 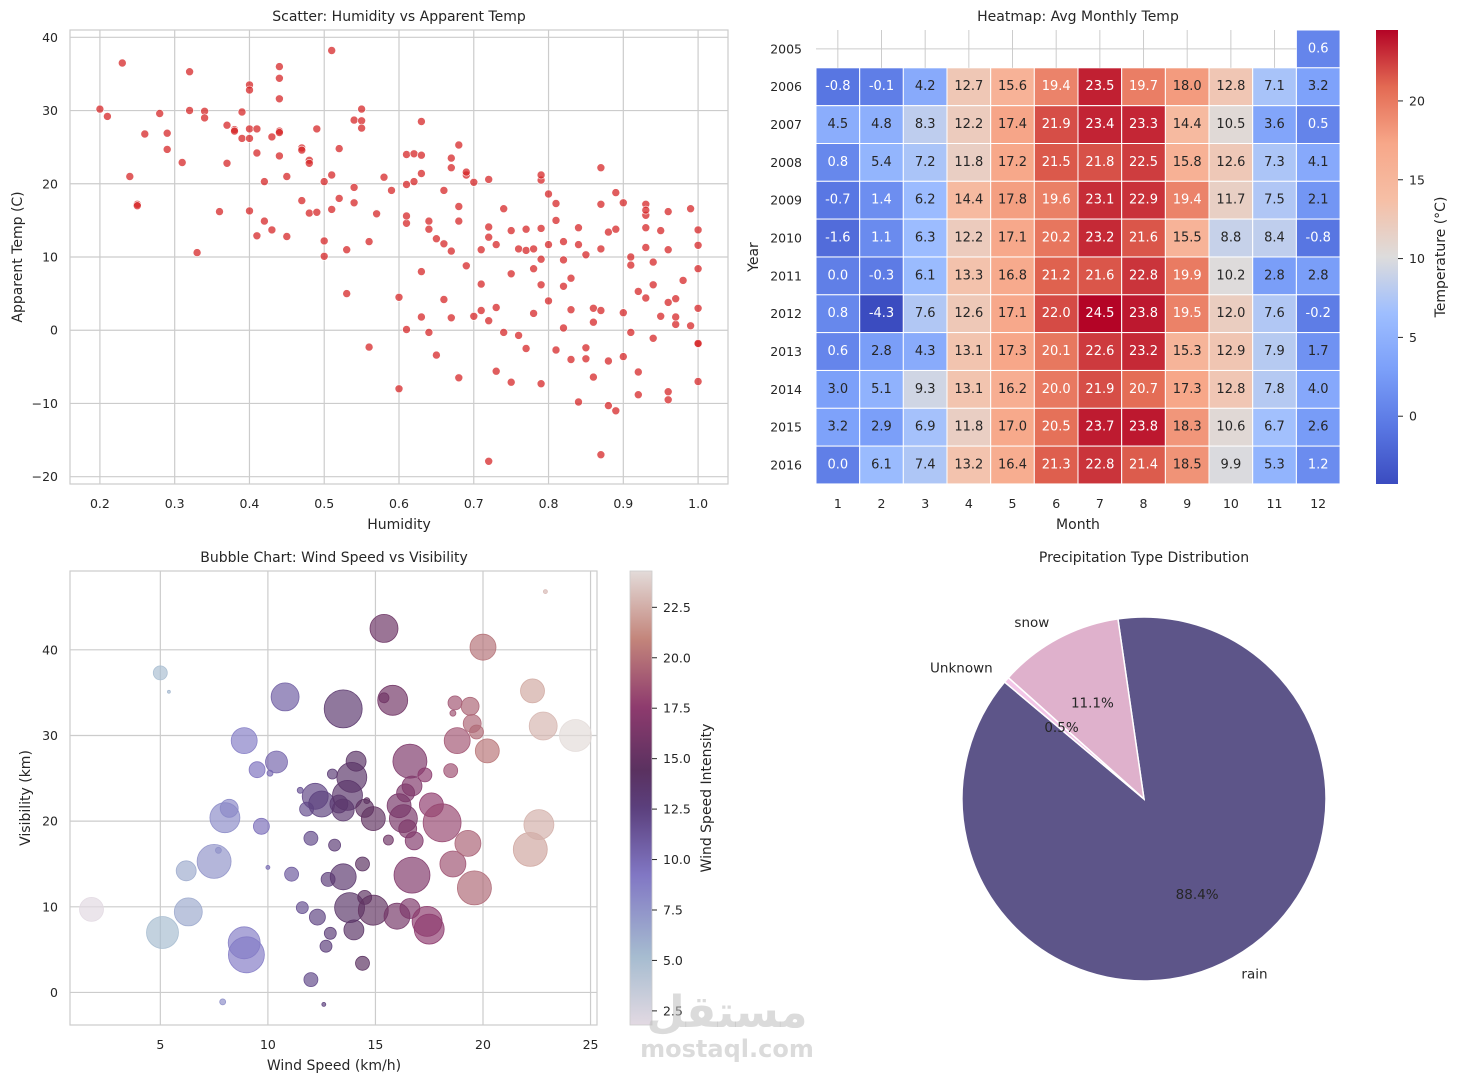 What do you see at coordinates (50, 735) in the screenshot?
I see `bubble-ytick: 30` at bounding box center [50, 735].